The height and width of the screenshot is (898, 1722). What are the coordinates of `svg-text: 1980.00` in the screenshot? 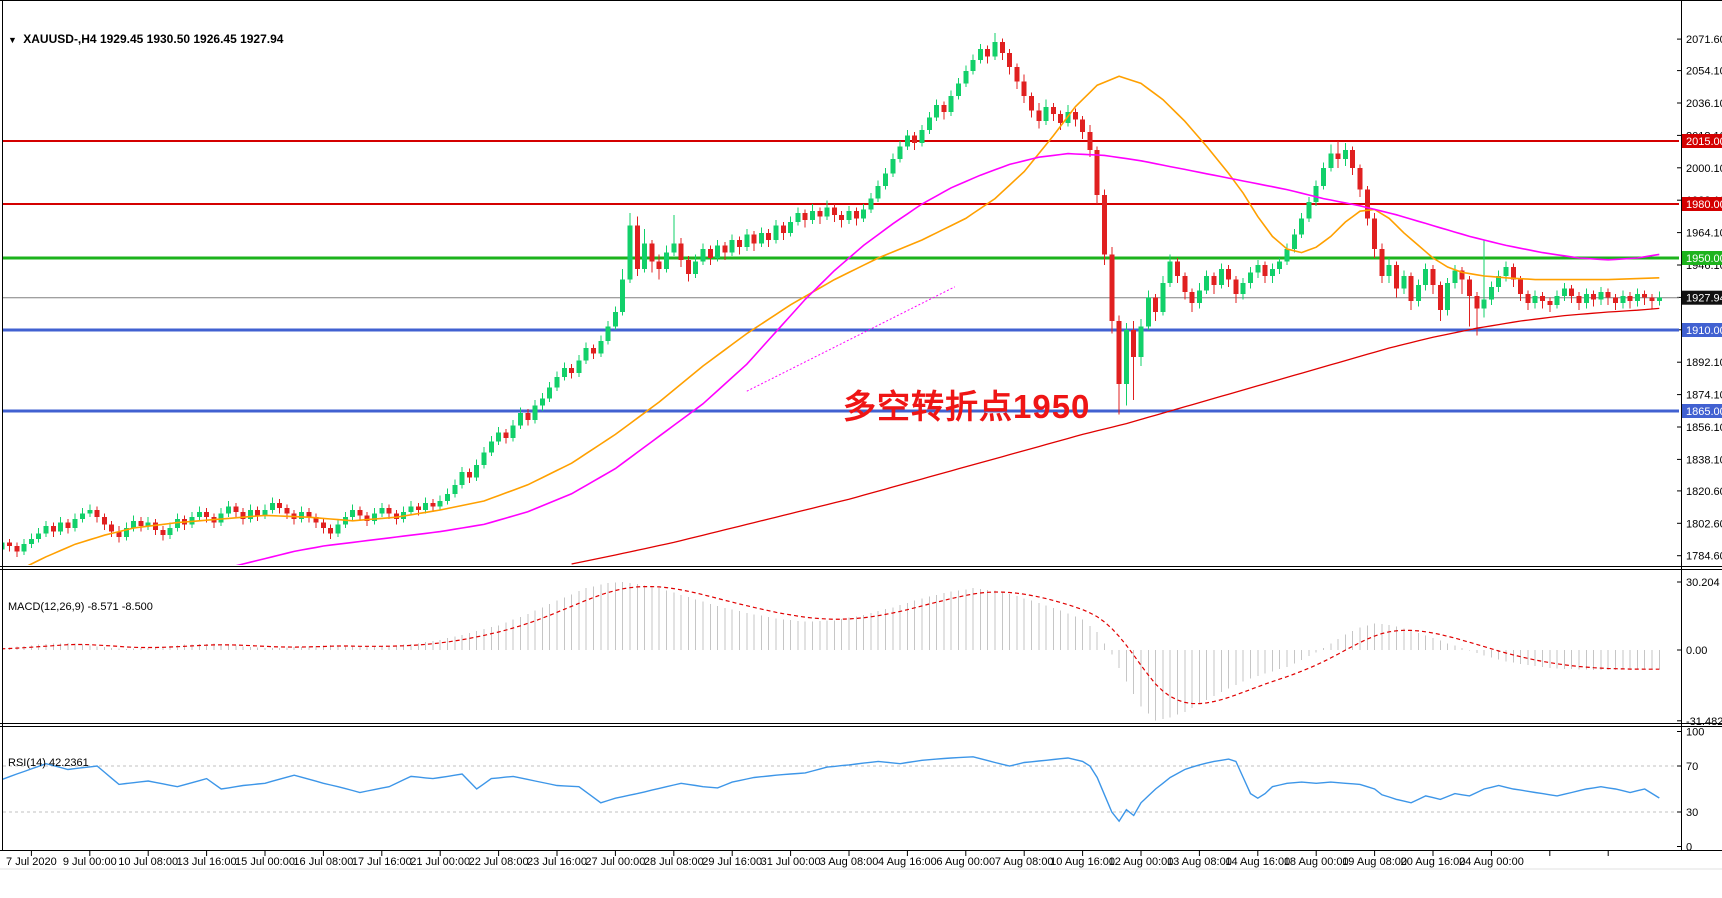 It's located at (1704, 205).